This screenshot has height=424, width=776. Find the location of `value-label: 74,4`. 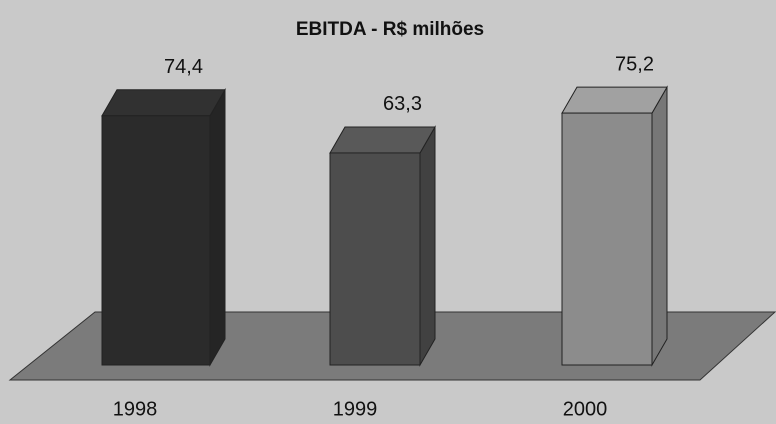

value-label: 74,4 is located at coordinates (183, 67).